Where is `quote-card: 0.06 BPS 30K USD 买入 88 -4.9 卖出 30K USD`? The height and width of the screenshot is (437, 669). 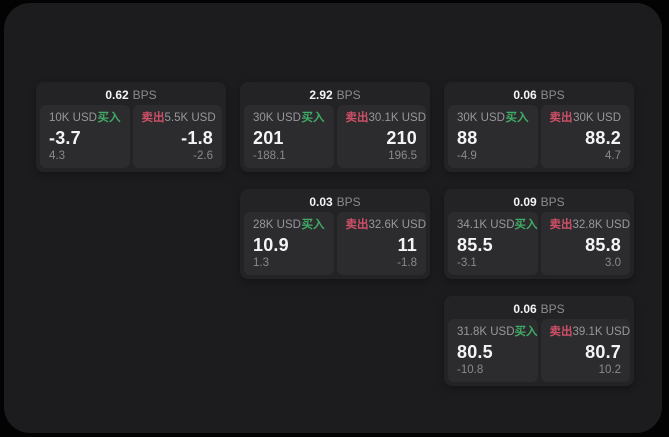
quote-card: 0.06 BPS 30K USD 买入 88 -4.9 卖出 30K USD is located at coordinates (539, 127).